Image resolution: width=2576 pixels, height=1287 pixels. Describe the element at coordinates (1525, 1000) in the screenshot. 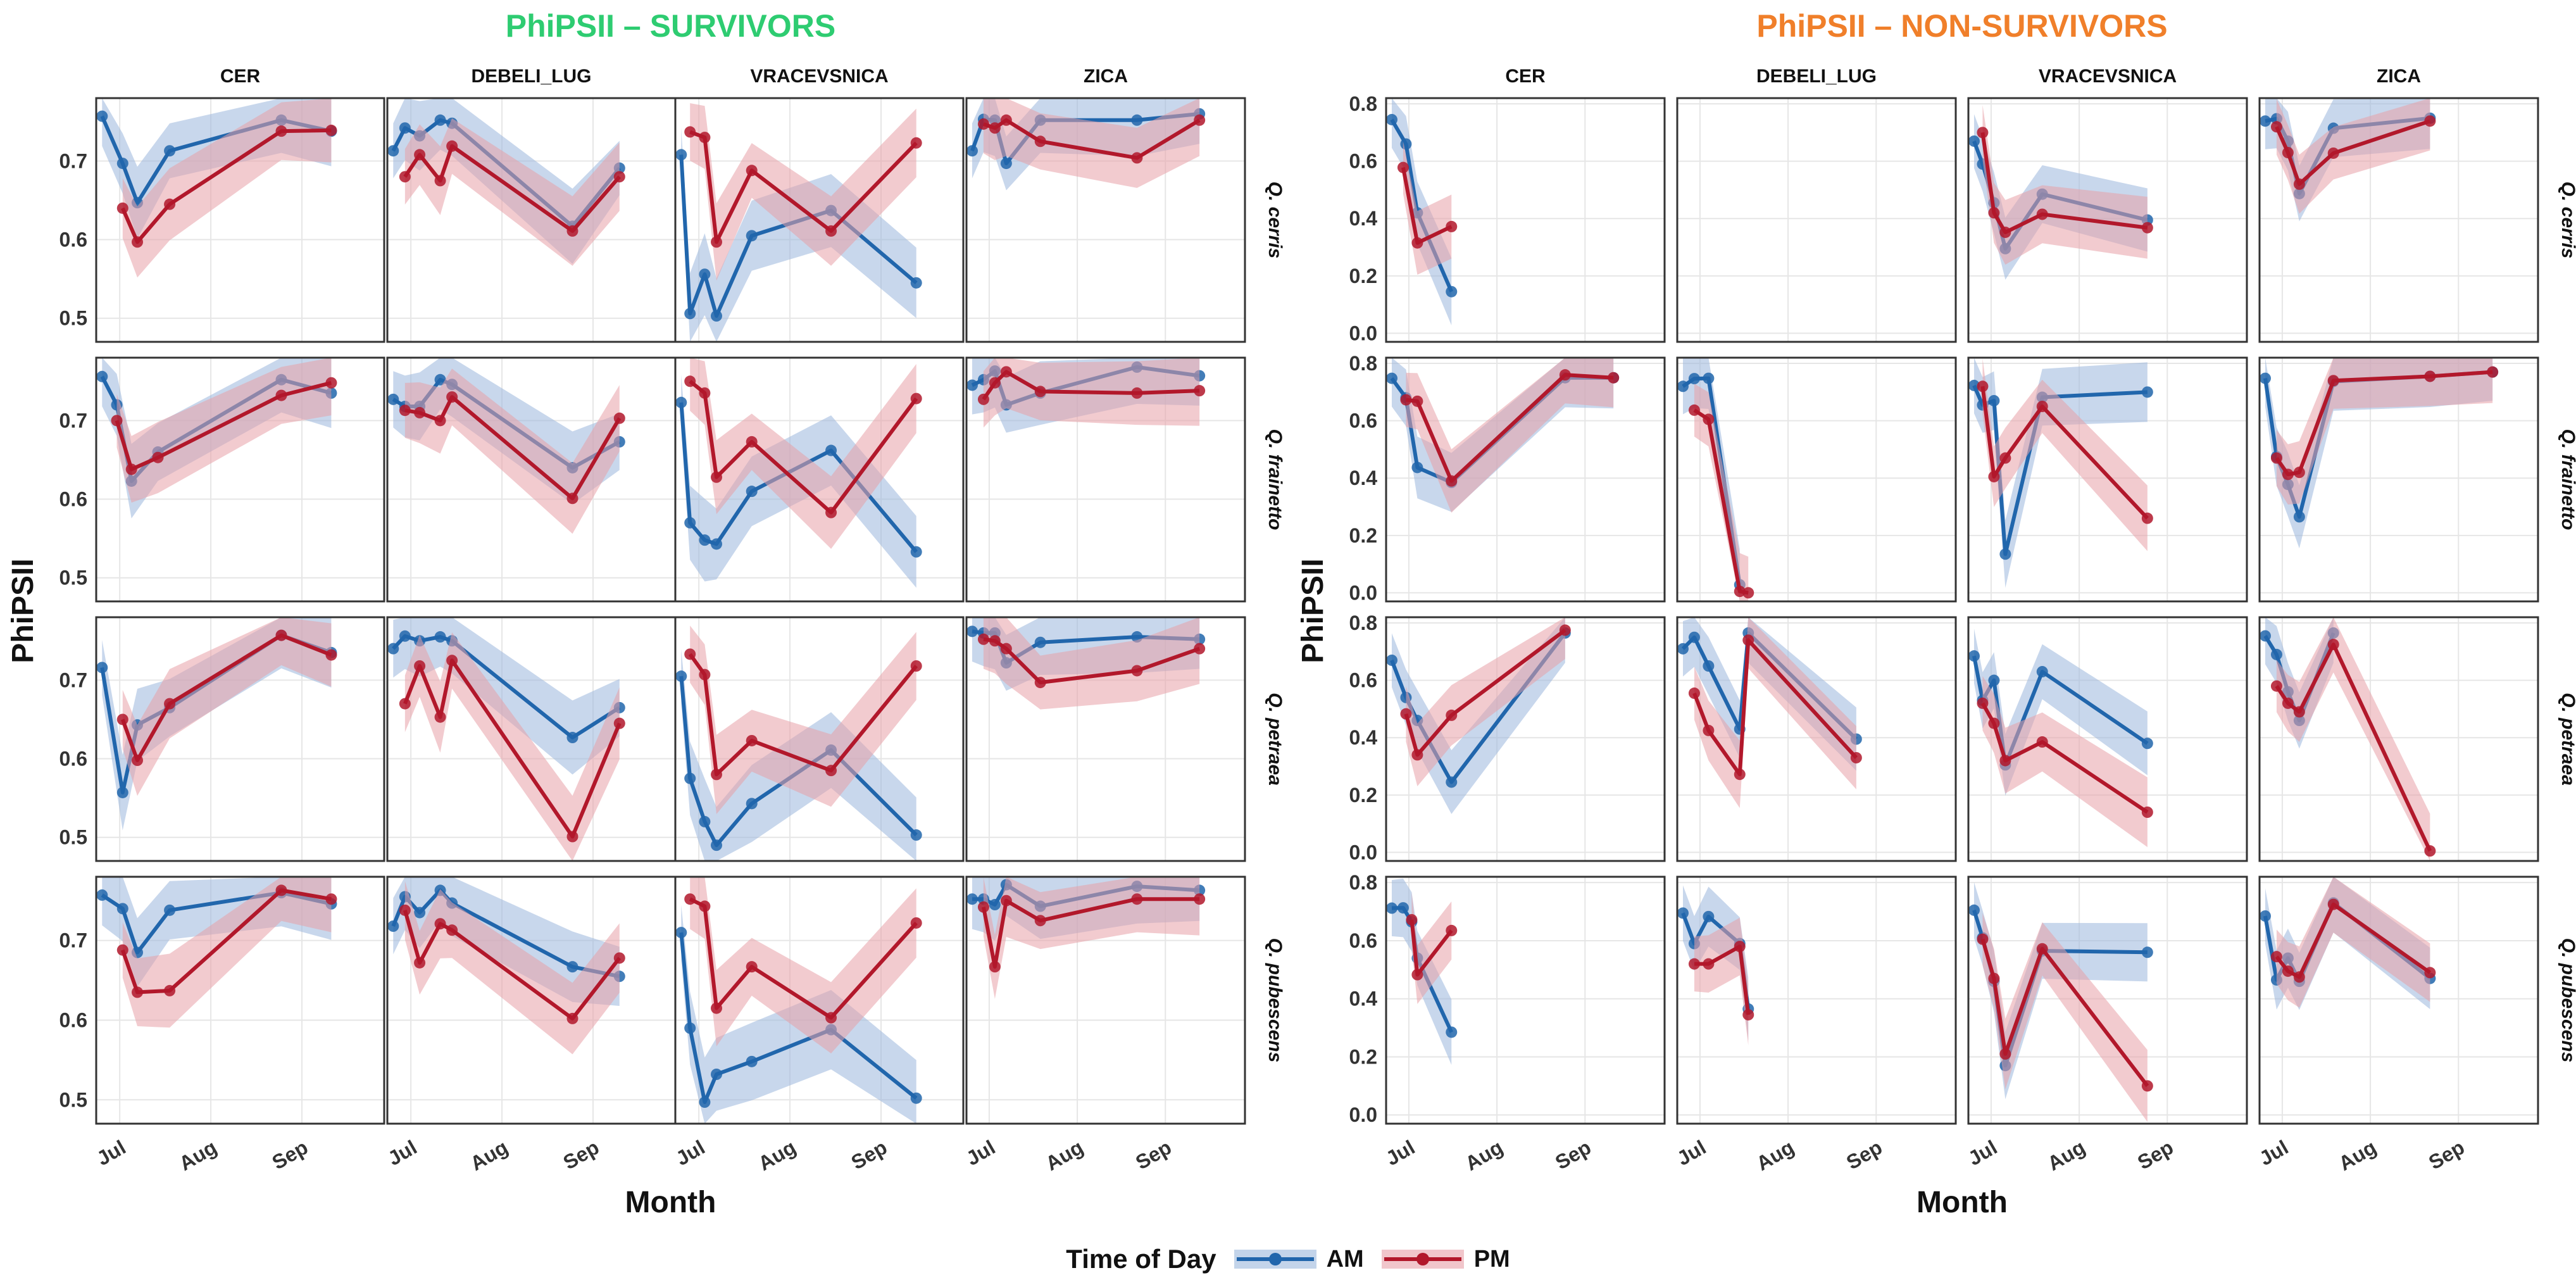

I see `panel-qpubescens-cer` at that location.